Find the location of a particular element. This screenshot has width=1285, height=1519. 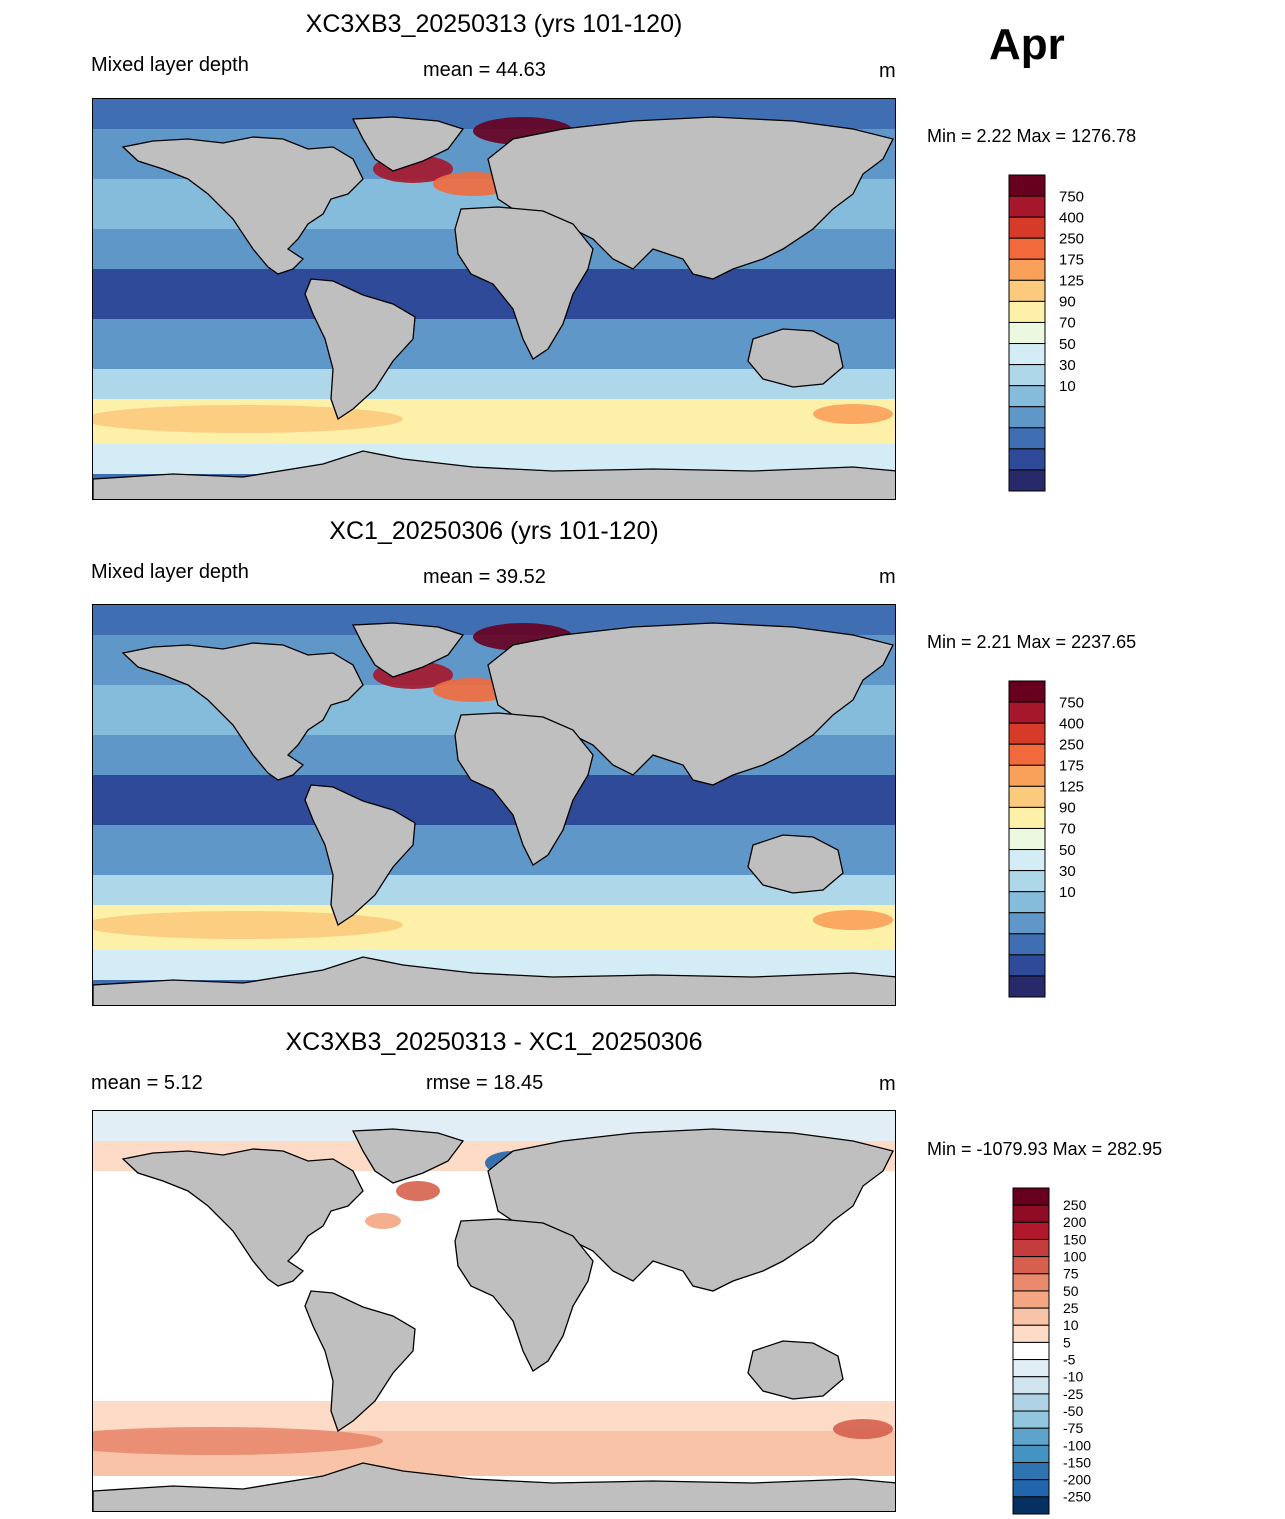

panel-1-mean-label: mean = 44.63 is located at coordinates (484, 70).